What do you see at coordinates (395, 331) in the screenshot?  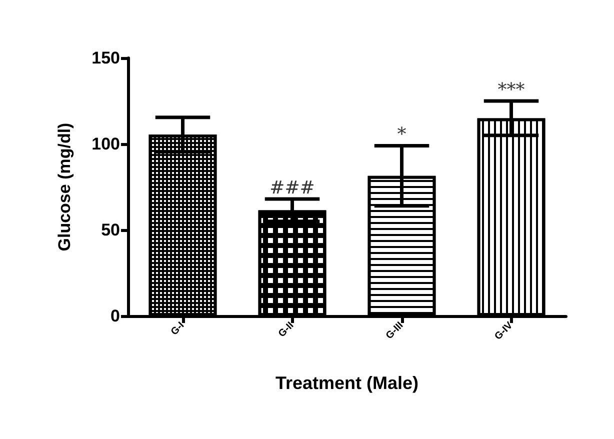 I see `x-tick-label: G-III` at bounding box center [395, 331].